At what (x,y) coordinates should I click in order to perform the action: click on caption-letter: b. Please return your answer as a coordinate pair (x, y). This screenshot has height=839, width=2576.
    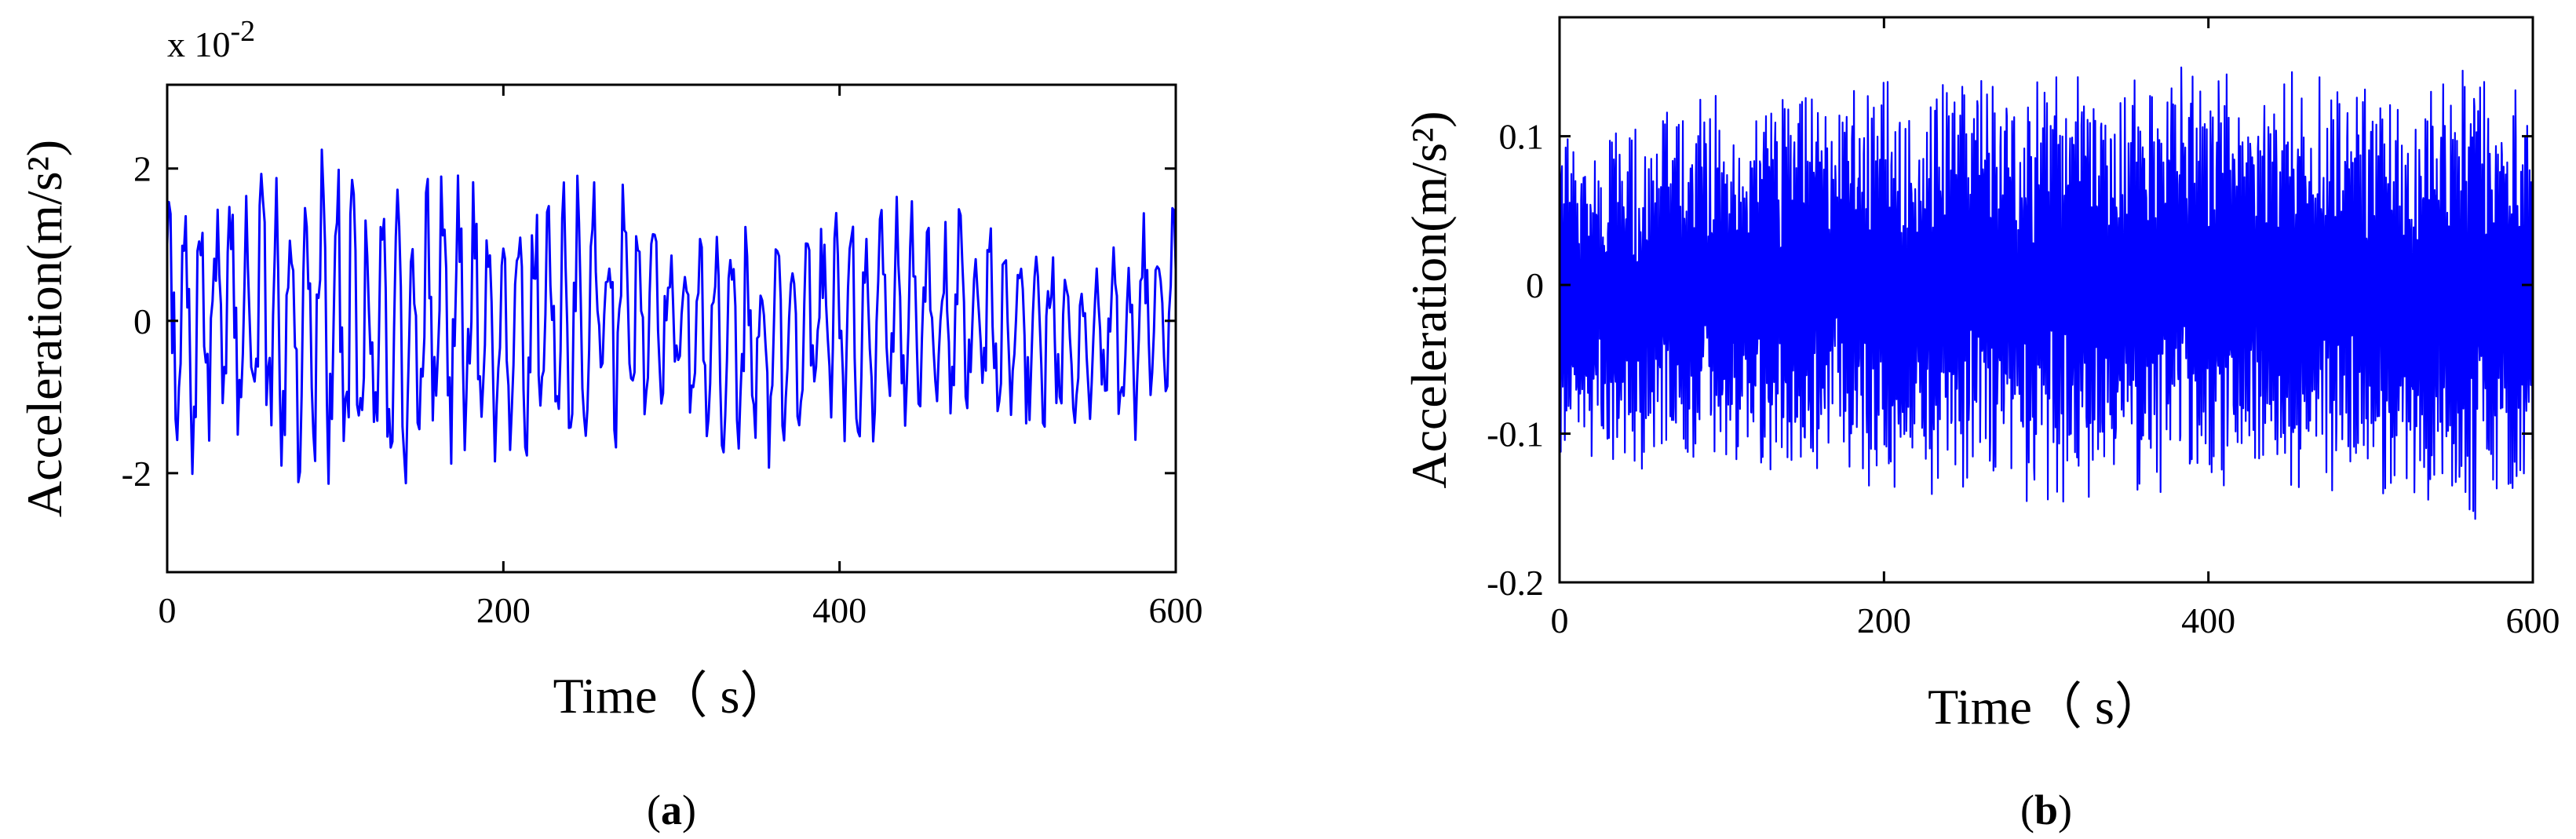
    Looking at the image, I should click on (2046, 810).